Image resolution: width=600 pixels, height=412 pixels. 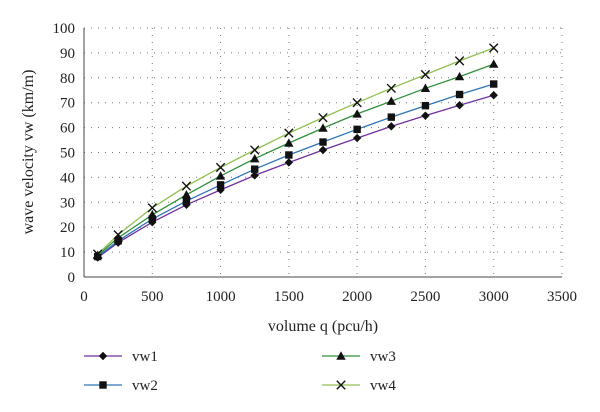 What do you see at coordinates (359, 357) in the screenshot?
I see `legend-item-vw3: vw3` at bounding box center [359, 357].